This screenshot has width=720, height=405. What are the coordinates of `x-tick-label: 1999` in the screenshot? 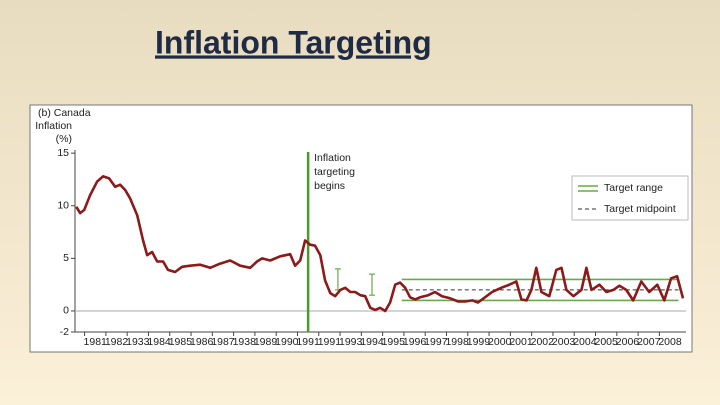 It's located at (479, 342).